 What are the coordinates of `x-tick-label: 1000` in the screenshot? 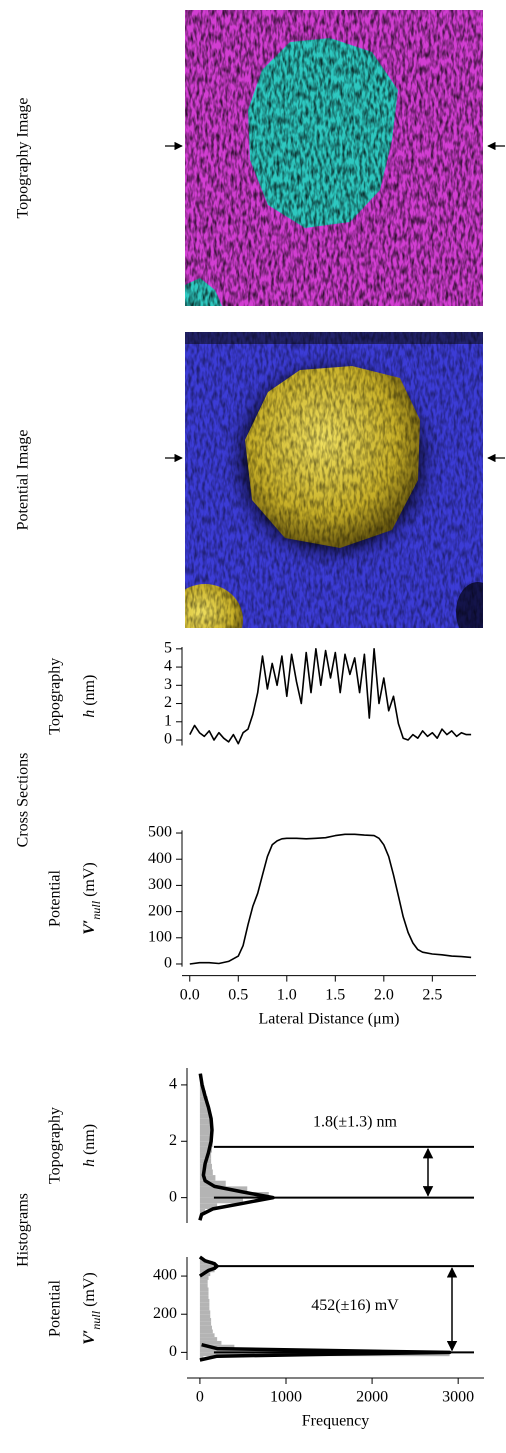 It's located at (286, 1397).